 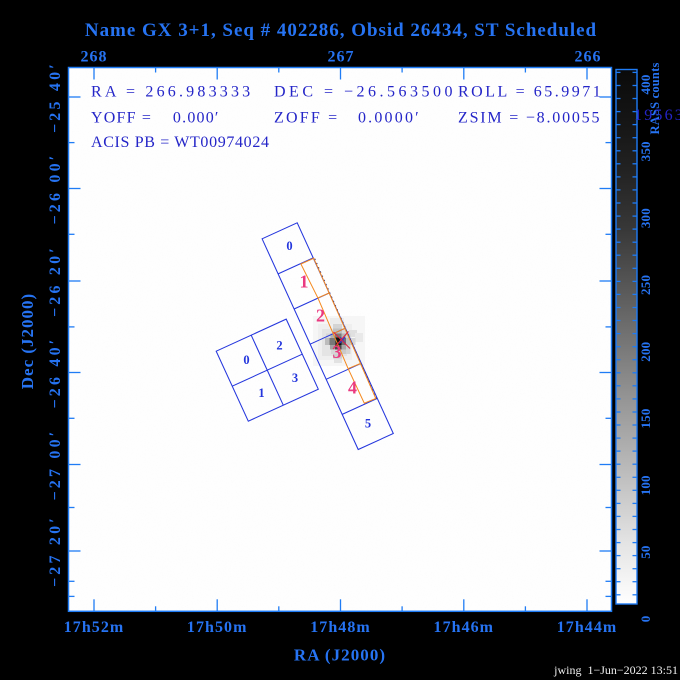 I want to click on svg-text: 17h48m, so click(x=340, y=627).